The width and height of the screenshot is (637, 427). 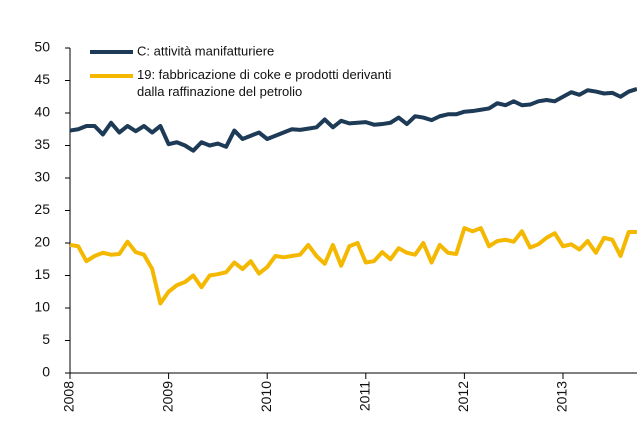 What do you see at coordinates (42, 112) in the screenshot?
I see `y-tick-label: 40` at bounding box center [42, 112].